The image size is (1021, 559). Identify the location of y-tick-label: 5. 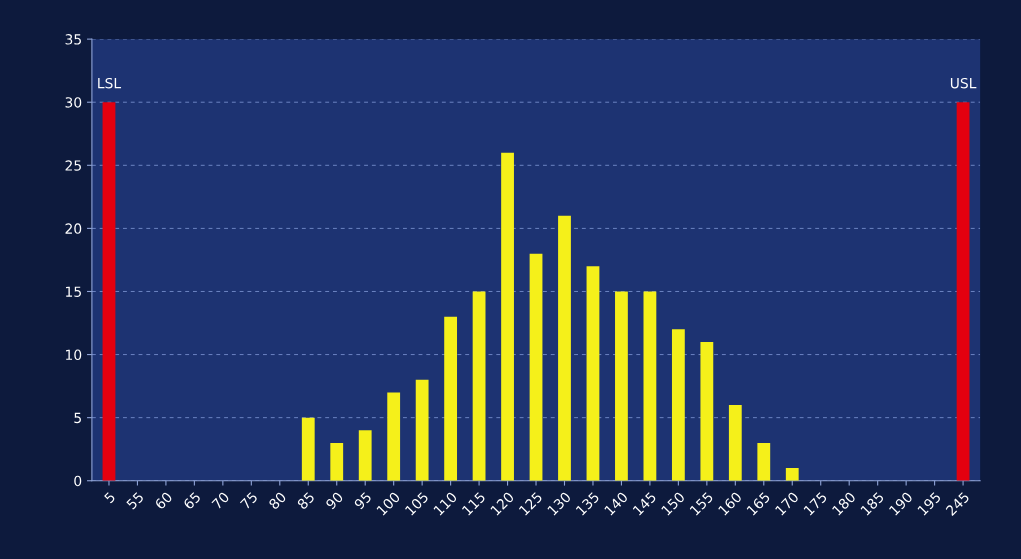
(77, 418).